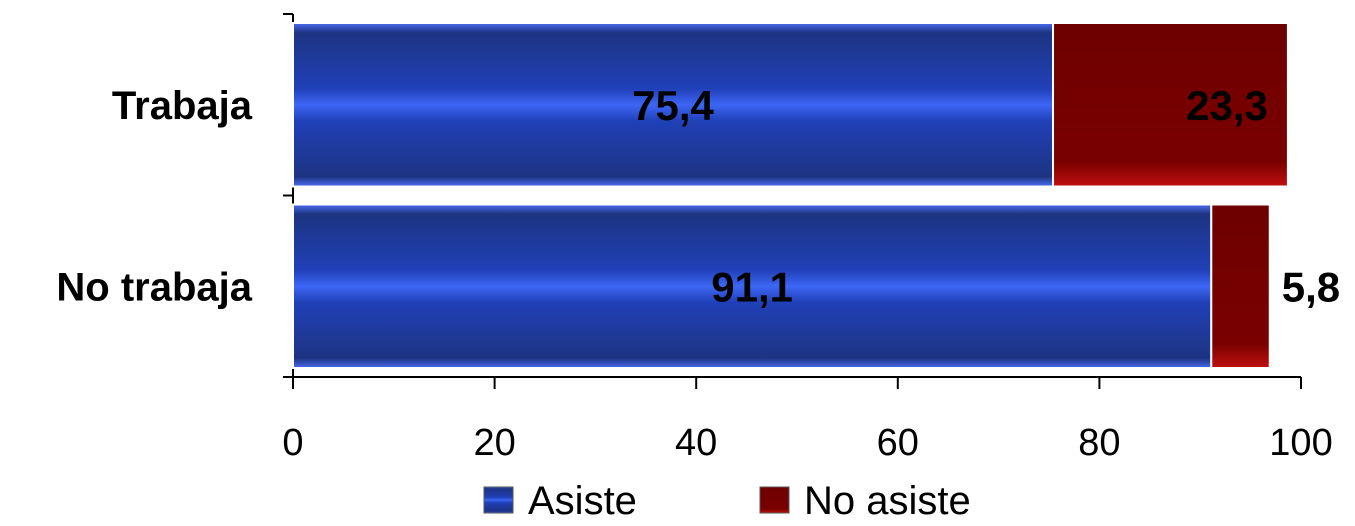 The image size is (1355, 526). I want to click on data-label: 91,1, so click(752, 286).